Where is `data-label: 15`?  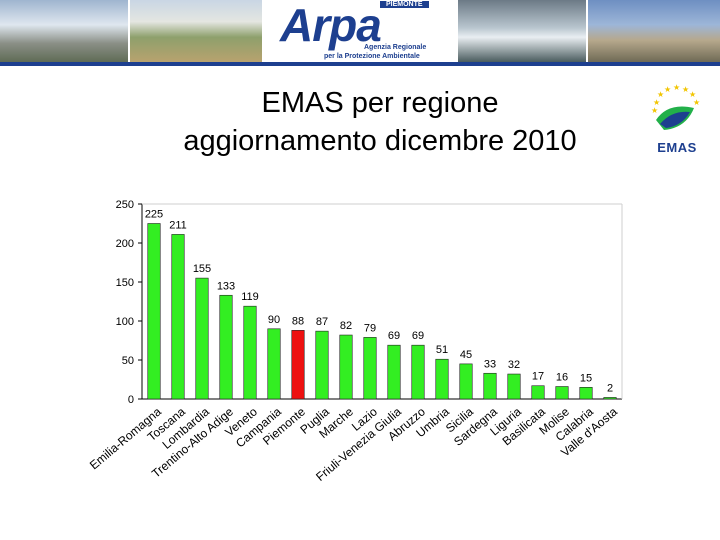 data-label: 15 is located at coordinates (586, 378).